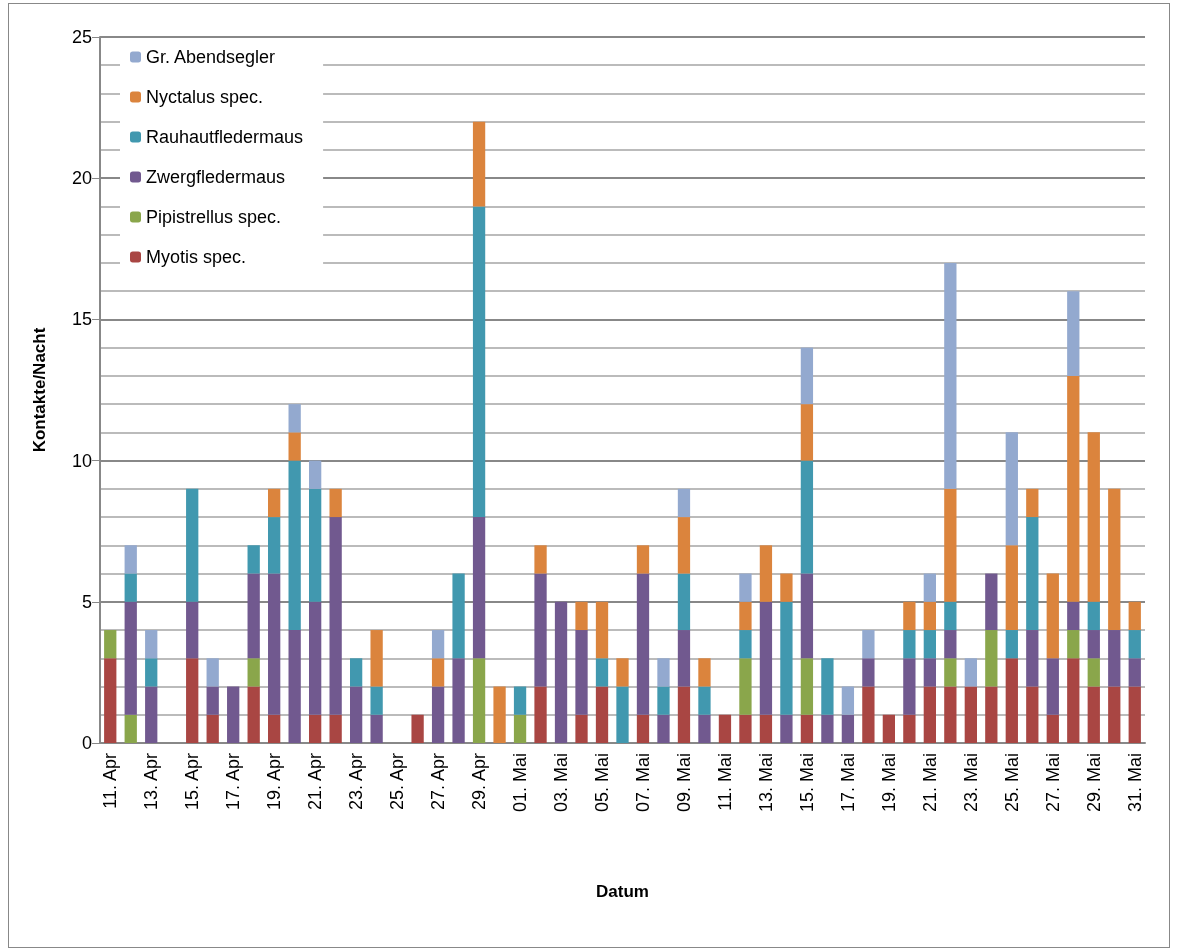 The image size is (1180, 951). I want to click on x-tick-label: 21. Apr, so click(315, 782).